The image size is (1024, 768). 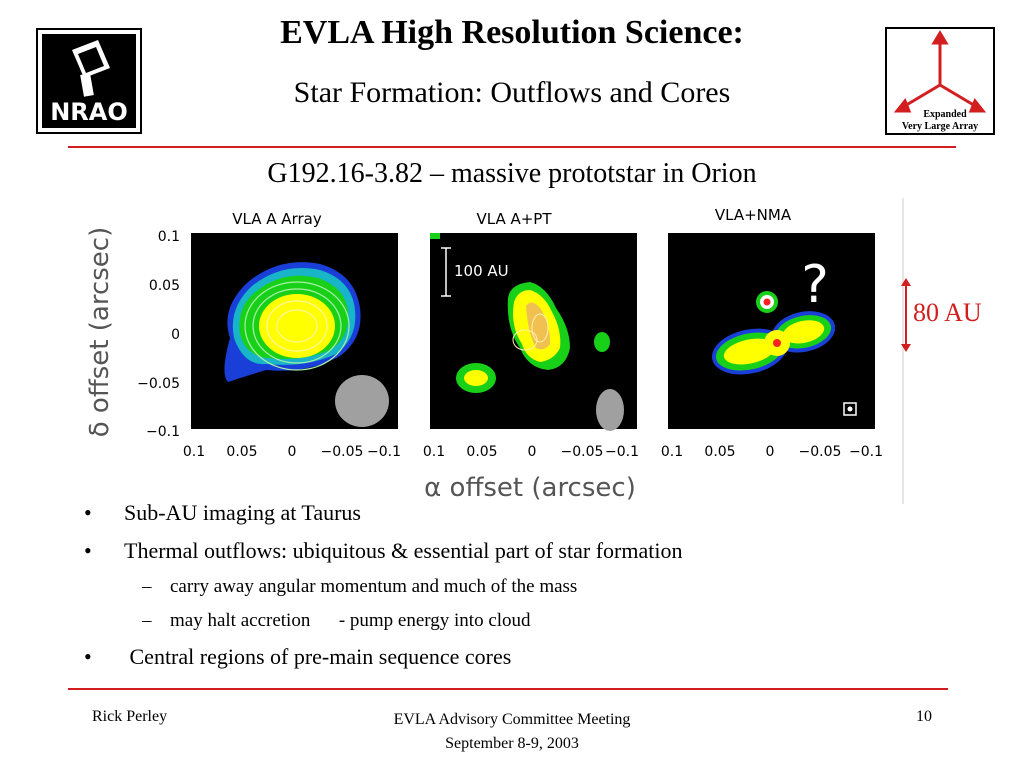 I want to click on question-mark-annotation: ?, so click(x=815, y=285).